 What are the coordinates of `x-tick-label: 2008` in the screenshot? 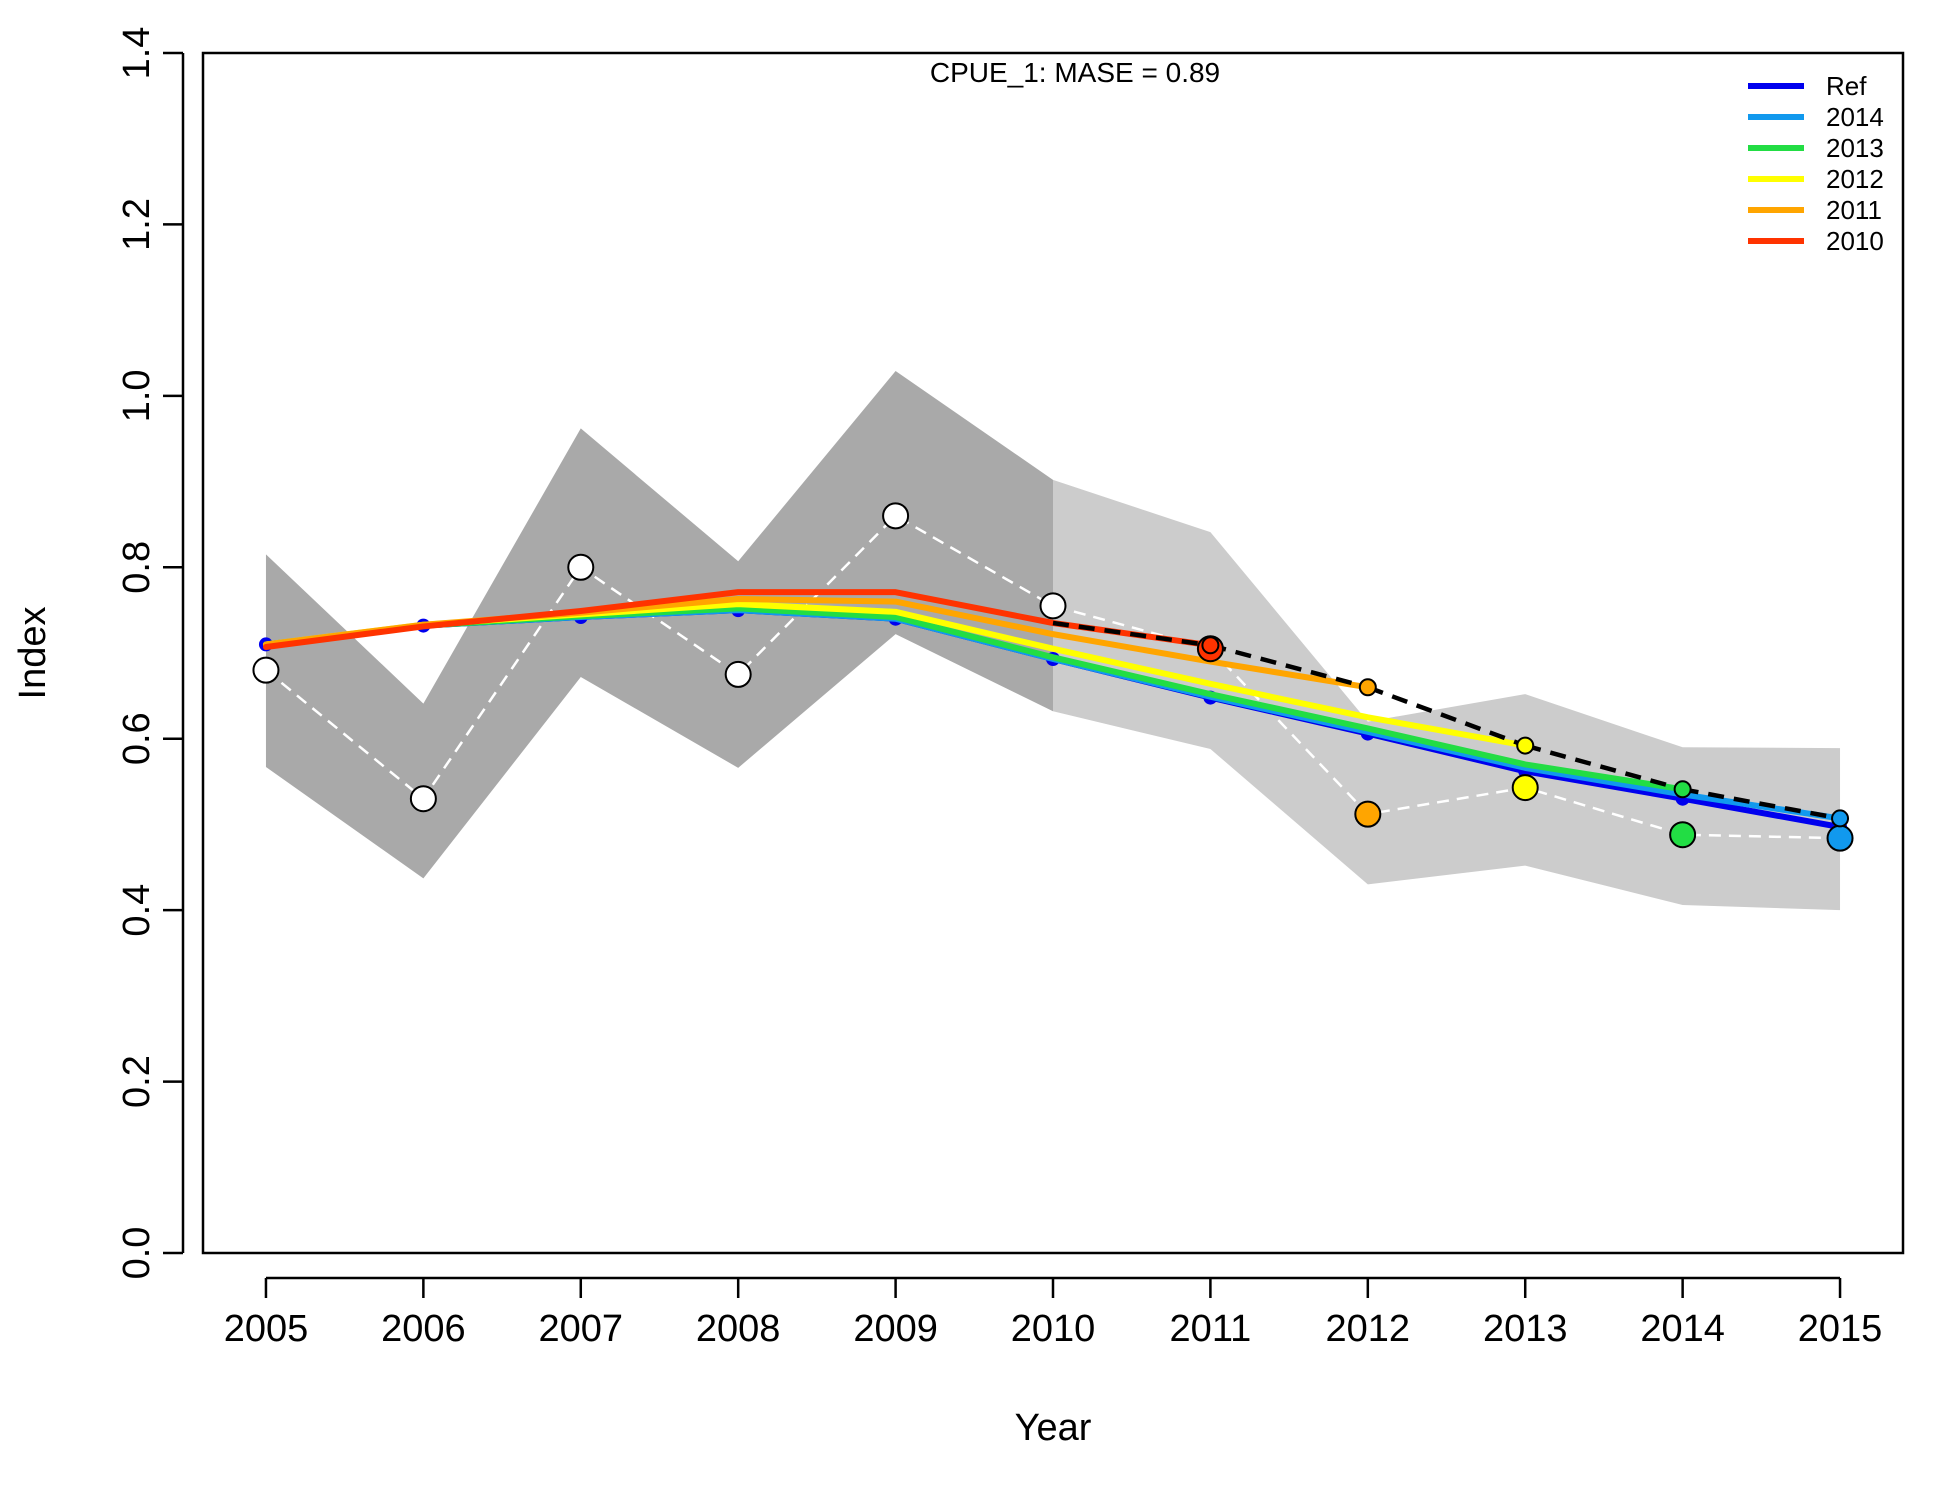 It's located at (738, 1329).